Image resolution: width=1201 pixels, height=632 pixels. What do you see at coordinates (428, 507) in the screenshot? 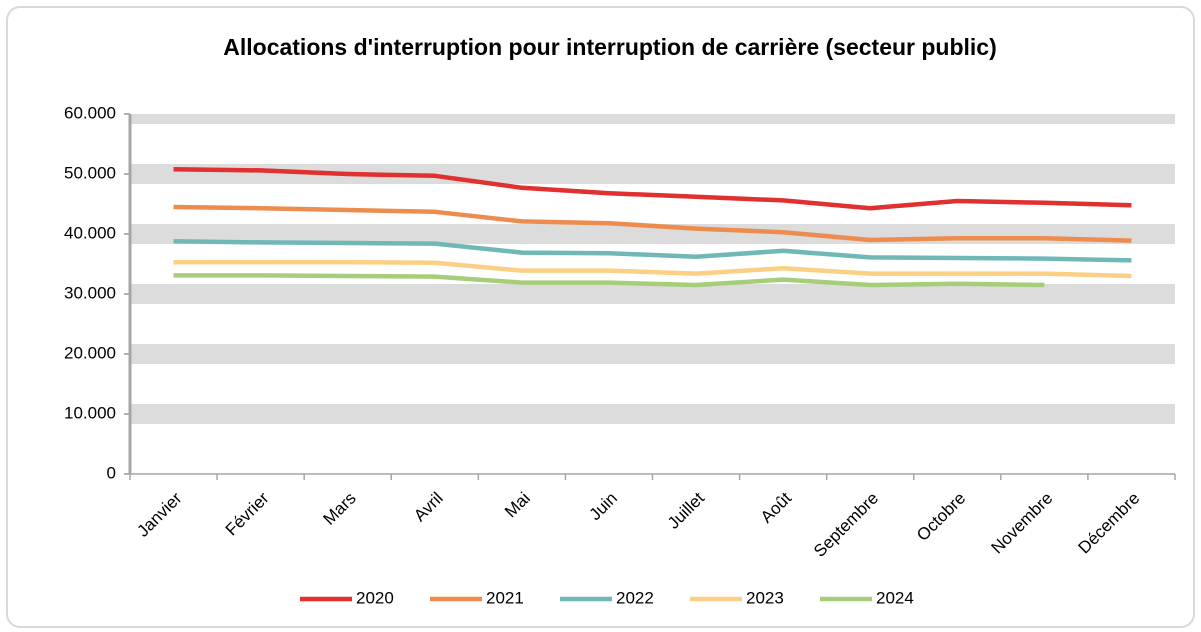
I see `x-tick-label: Avril` at bounding box center [428, 507].